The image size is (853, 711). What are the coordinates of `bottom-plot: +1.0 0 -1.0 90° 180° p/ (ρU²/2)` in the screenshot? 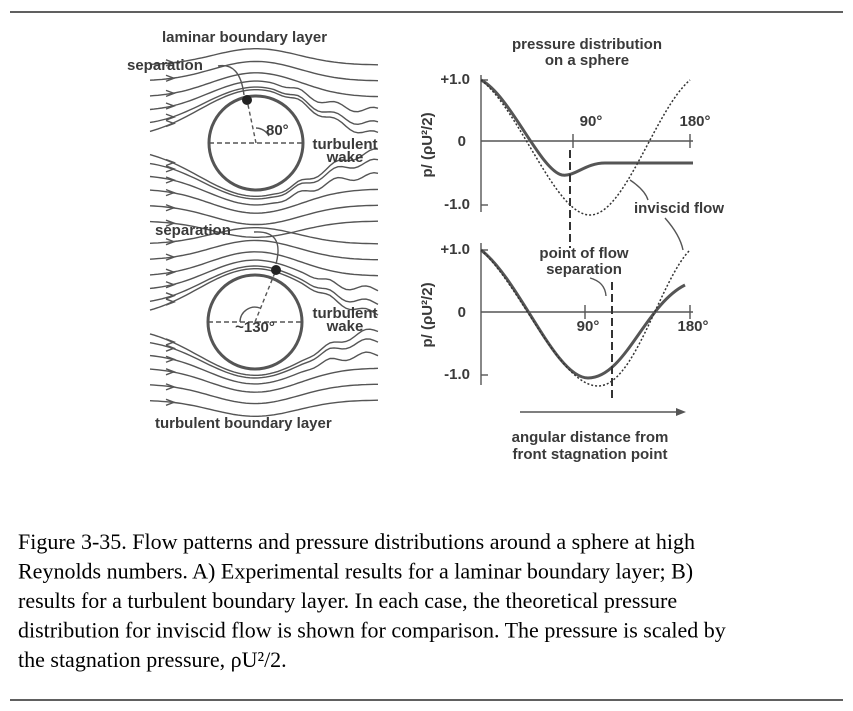 It's located at (564, 308).